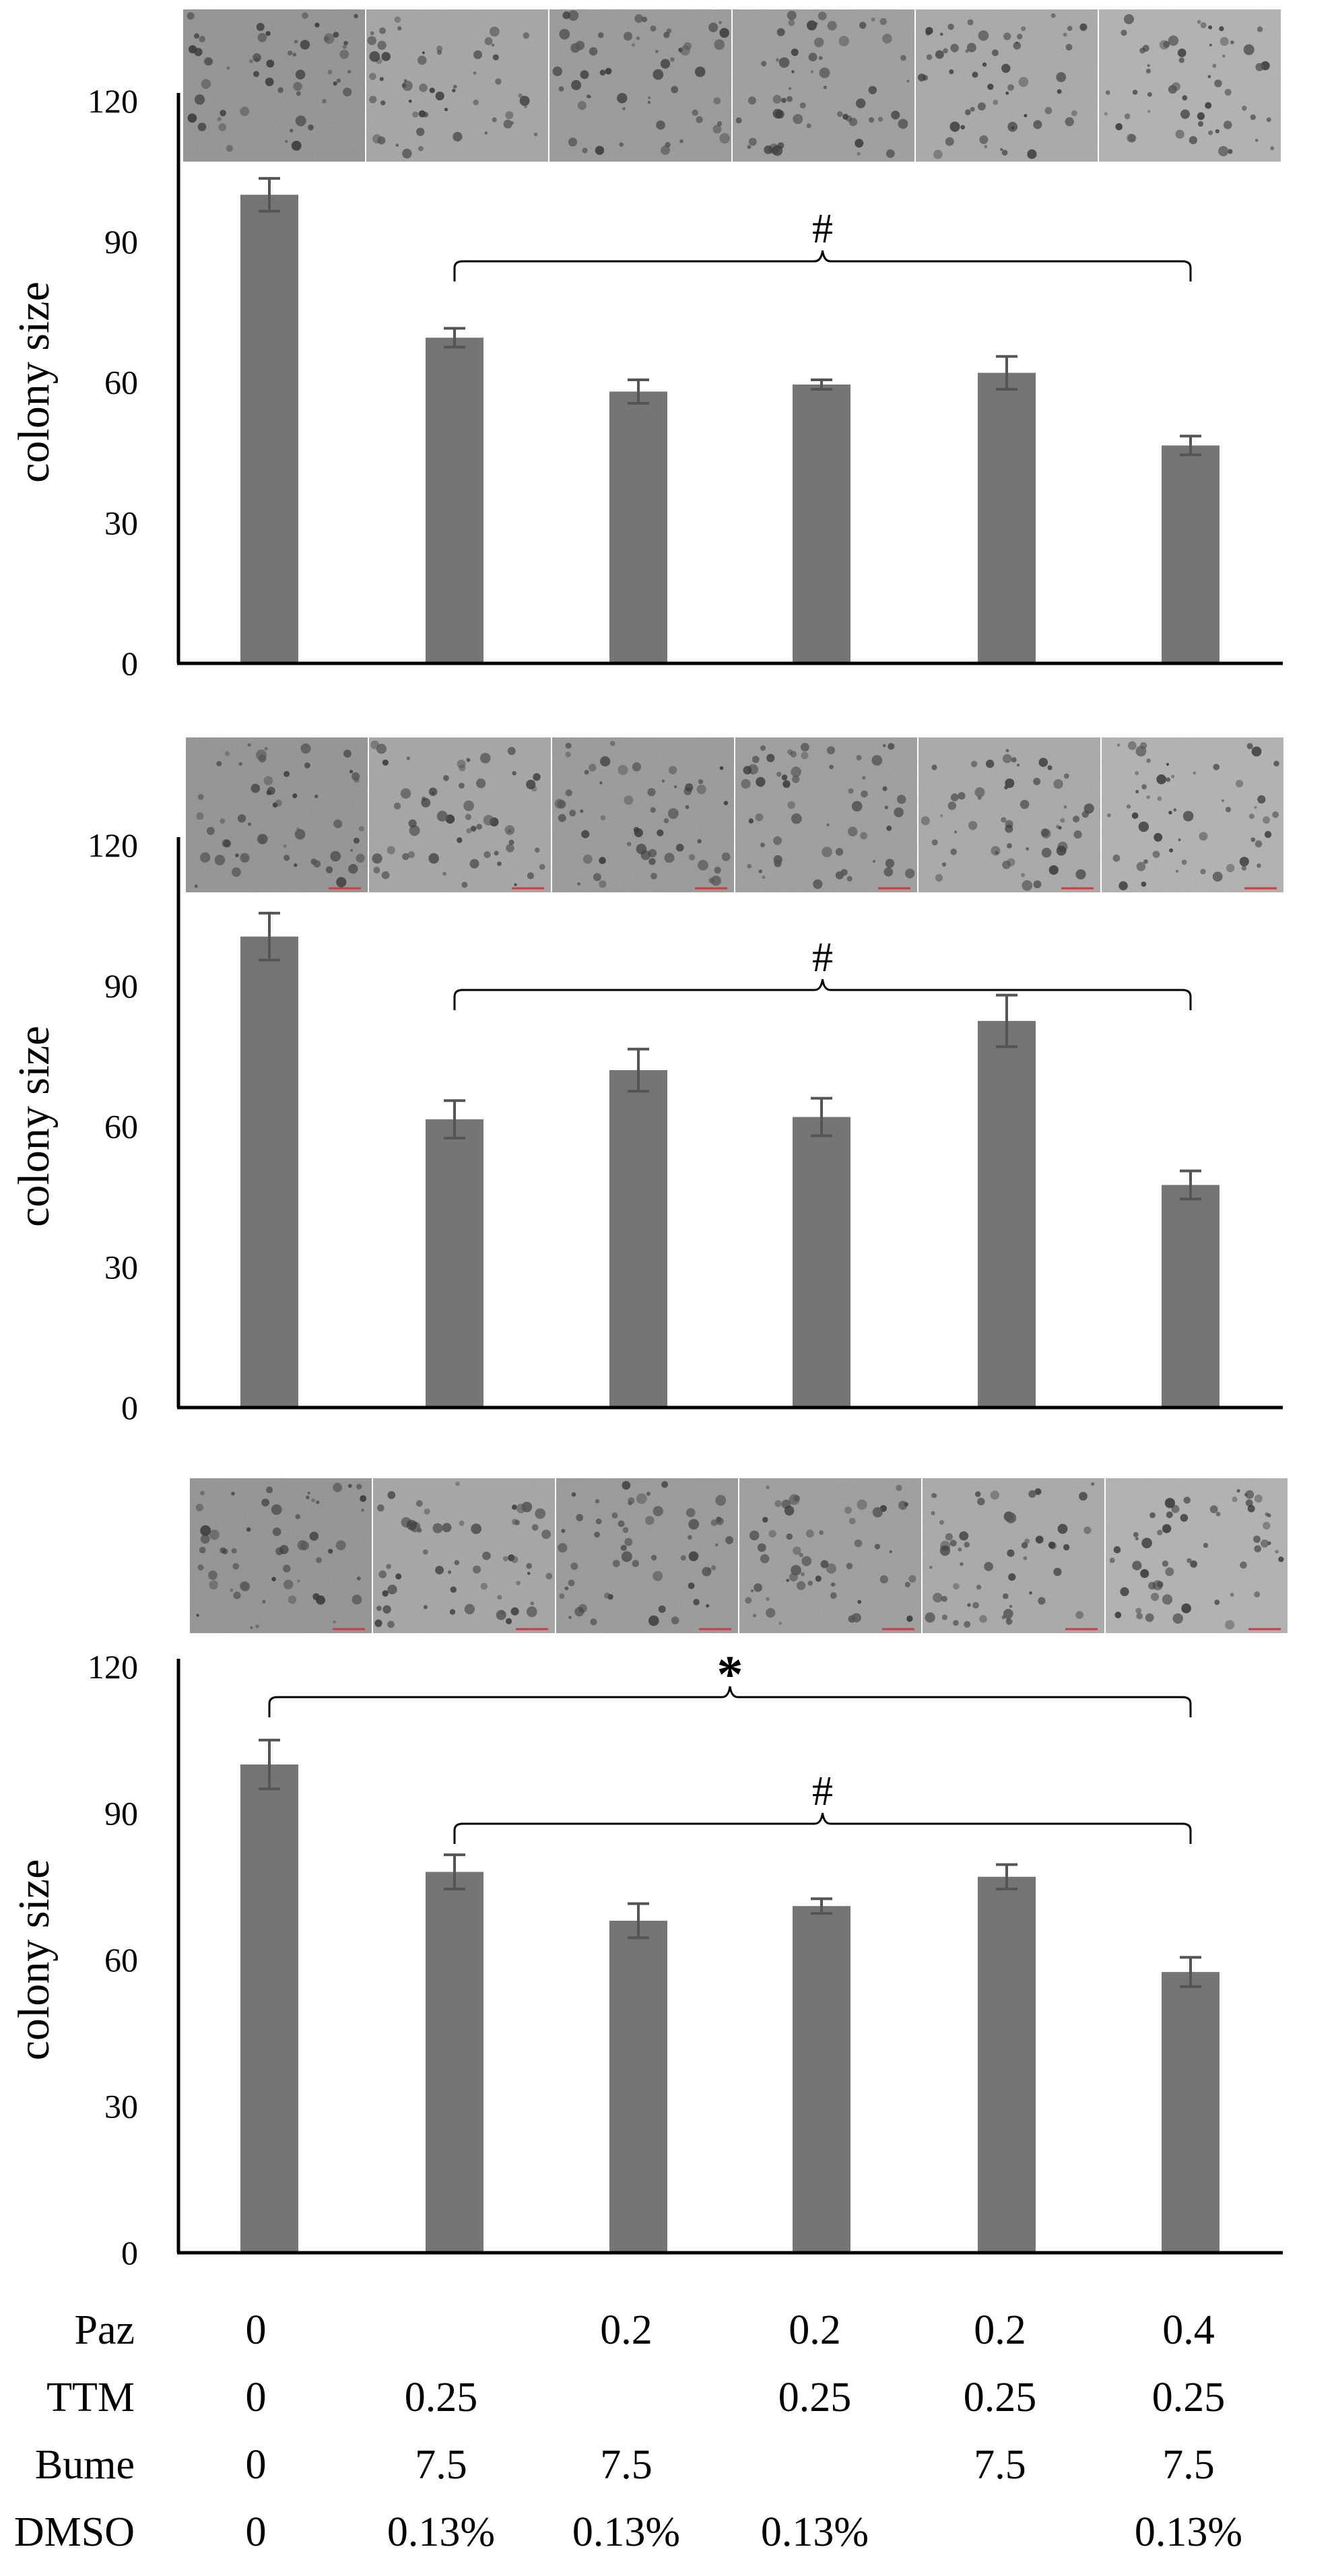  I want to click on treatment-value: 0.4, so click(1188, 2330).